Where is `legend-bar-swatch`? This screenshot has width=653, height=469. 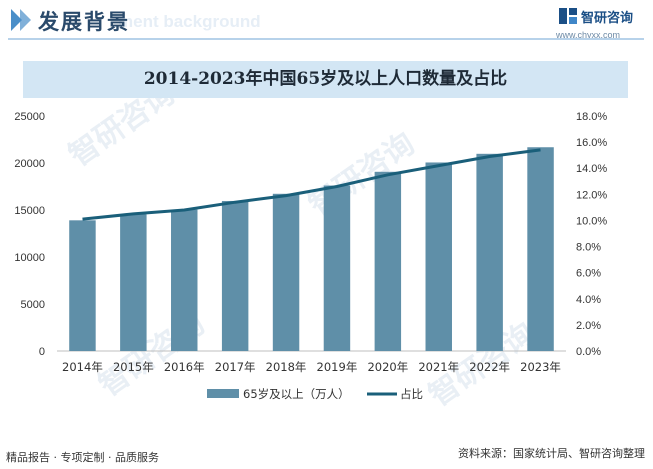 legend-bar-swatch is located at coordinates (223, 393).